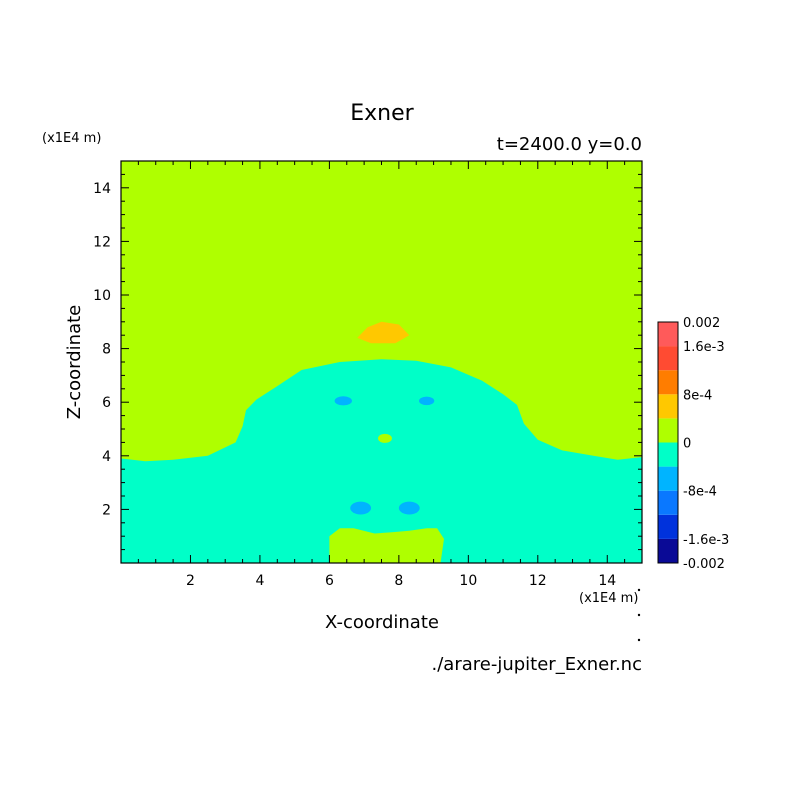 The height and width of the screenshot is (808, 804). I want to click on center-positive-blob, so click(385, 438).